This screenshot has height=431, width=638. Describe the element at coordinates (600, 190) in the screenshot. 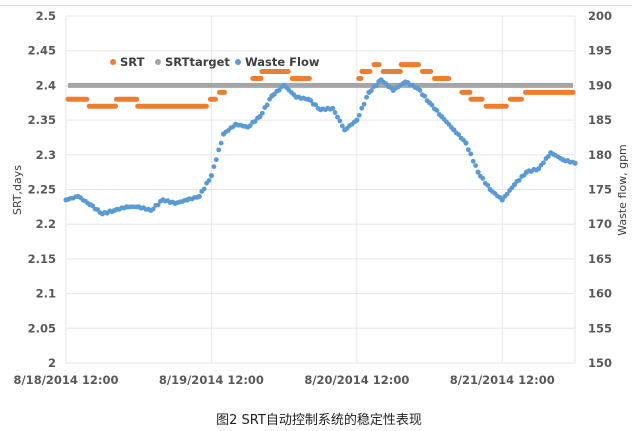

I see `y2-tick-label: 175` at that location.